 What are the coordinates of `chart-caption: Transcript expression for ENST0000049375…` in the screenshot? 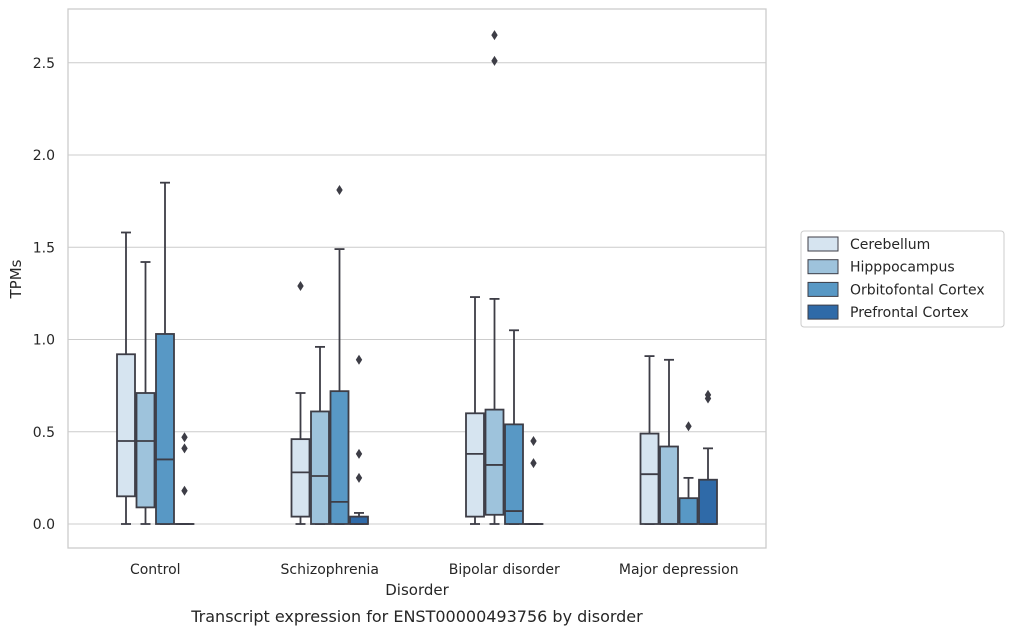 It's located at (416, 616).